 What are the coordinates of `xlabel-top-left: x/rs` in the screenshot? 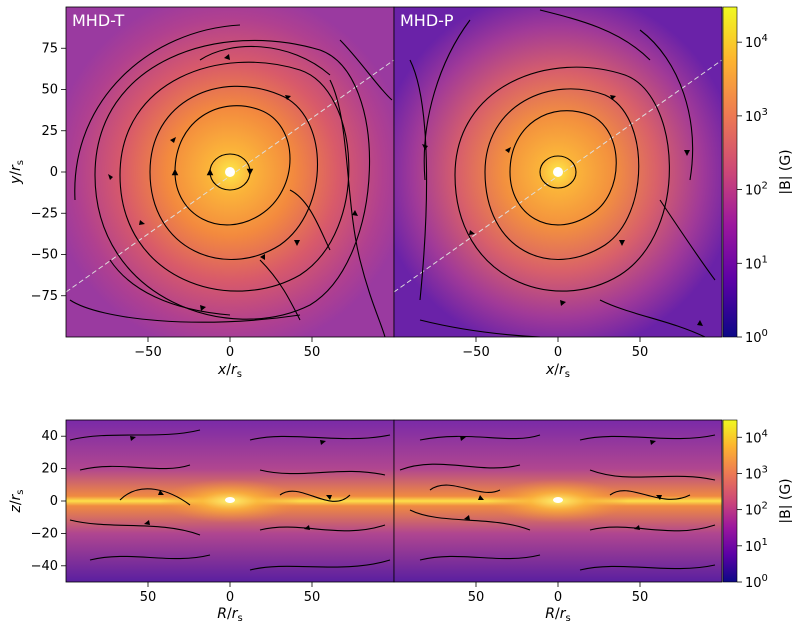 It's located at (229, 371).